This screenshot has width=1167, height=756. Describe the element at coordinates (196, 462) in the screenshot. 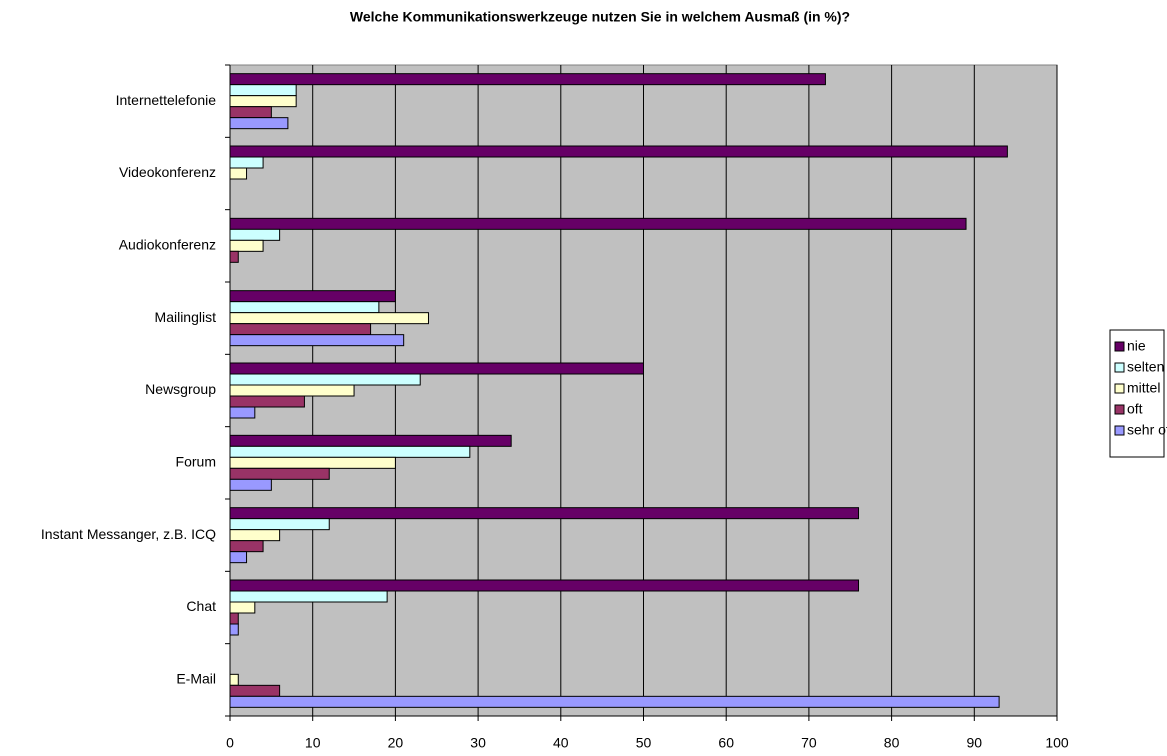

I see `y-tick-label: Forum` at that location.